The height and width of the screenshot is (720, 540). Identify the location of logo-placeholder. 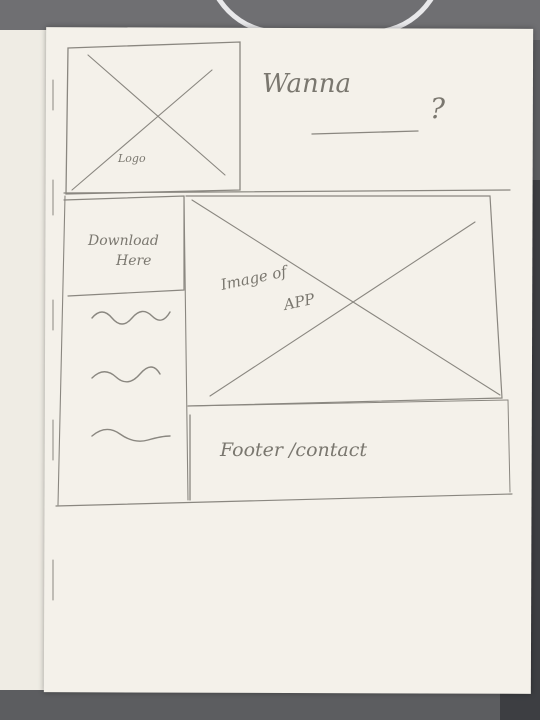
(153, 118).